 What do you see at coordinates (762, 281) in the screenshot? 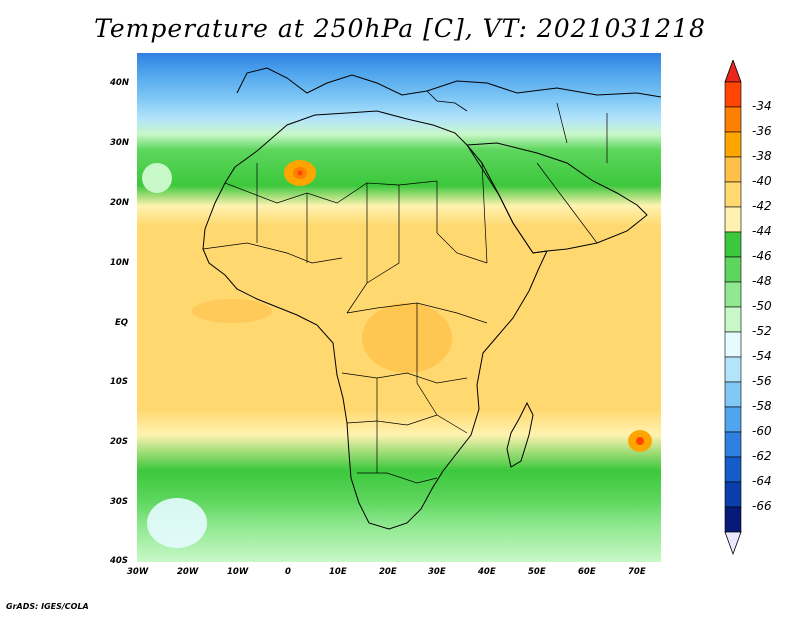
I see `colorbar-label: -48` at bounding box center [762, 281].